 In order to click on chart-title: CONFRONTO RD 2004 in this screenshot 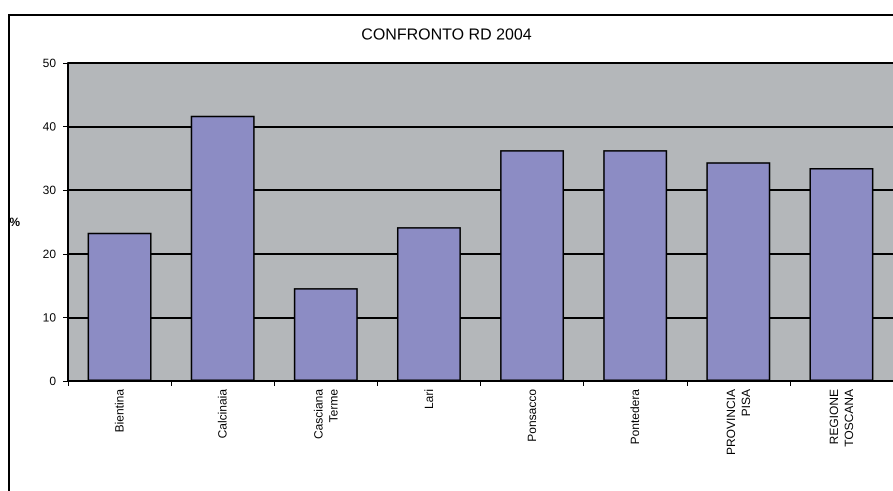, I will do `click(446, 35)`.